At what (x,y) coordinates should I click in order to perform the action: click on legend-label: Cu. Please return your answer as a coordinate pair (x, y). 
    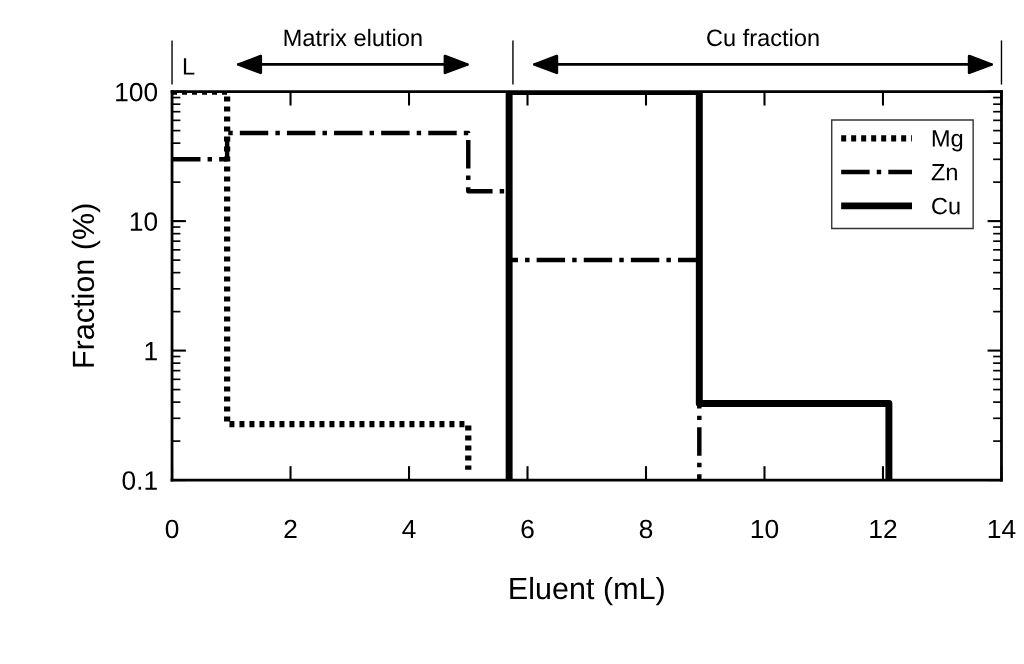
    Looking at the image, I should click on (946, 206).